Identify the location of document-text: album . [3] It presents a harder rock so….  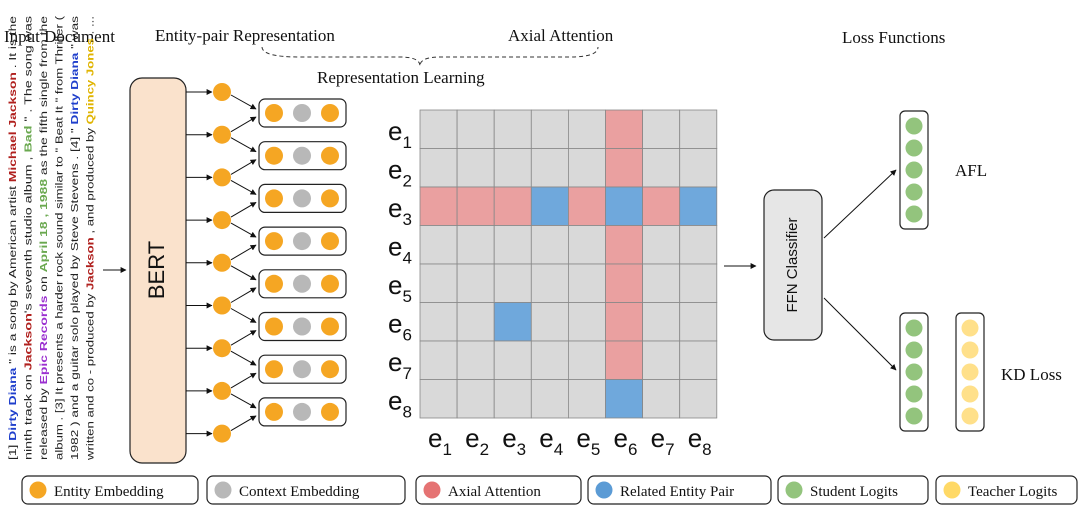
(60, 237).